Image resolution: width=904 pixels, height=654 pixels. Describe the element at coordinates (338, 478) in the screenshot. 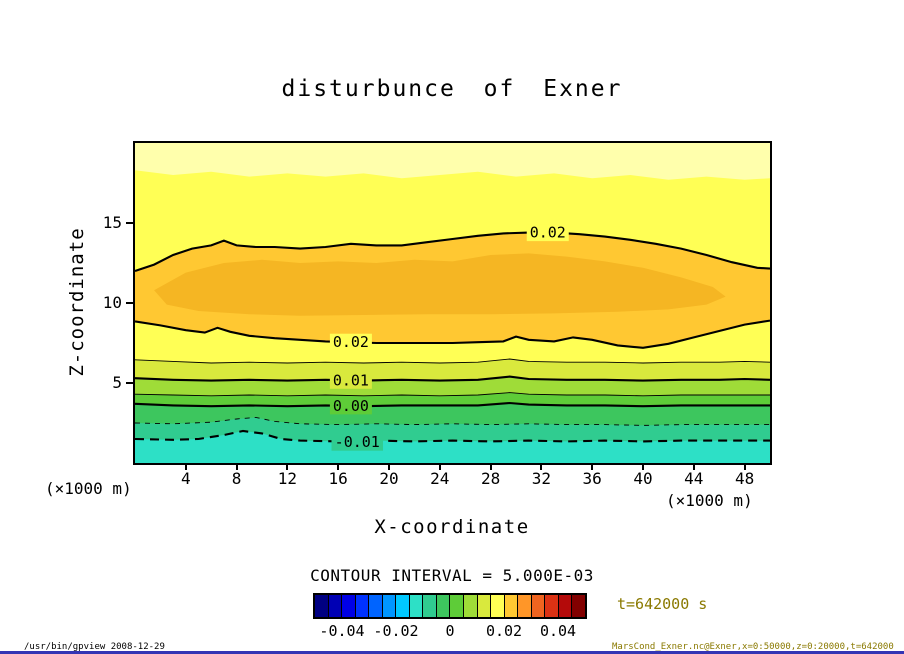

I see `x-tick-label: 16` at that location.